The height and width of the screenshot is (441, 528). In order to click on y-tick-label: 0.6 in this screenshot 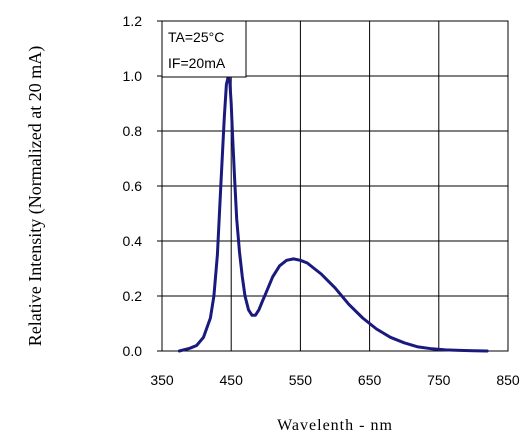, I will do `click(133, 186)`.